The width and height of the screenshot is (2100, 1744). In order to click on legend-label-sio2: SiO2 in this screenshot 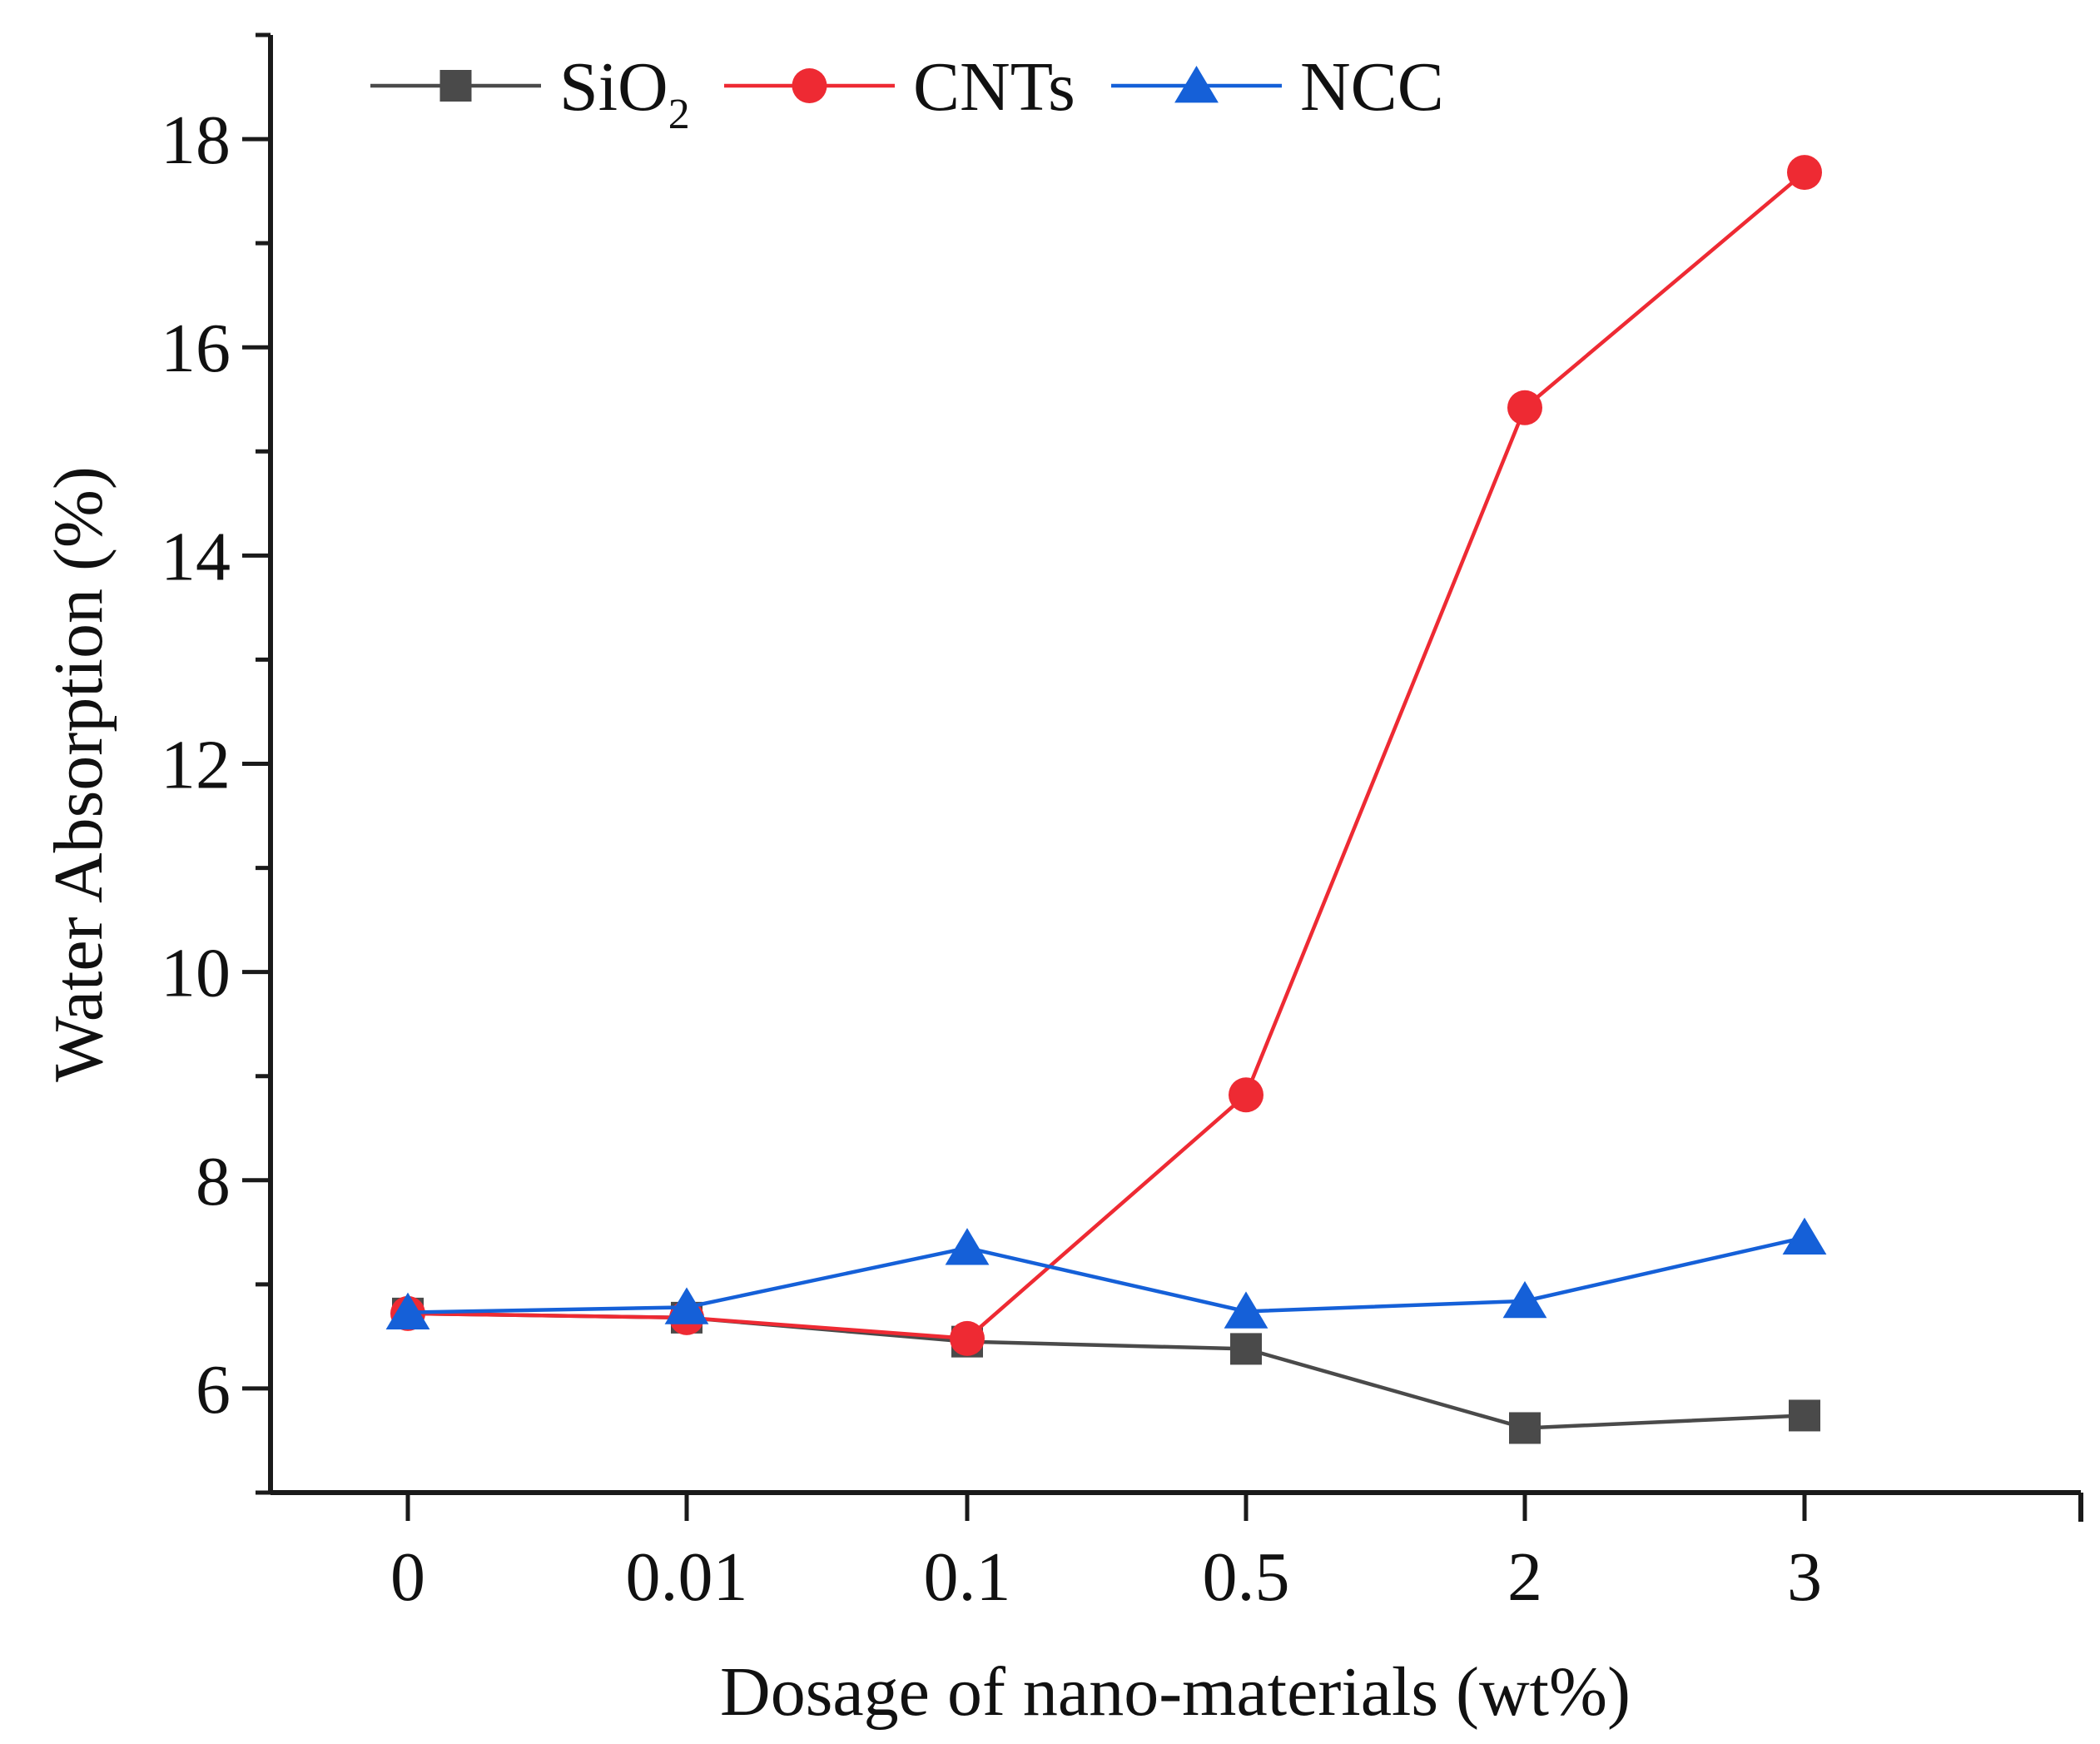, I will do `click(625, 93)`.